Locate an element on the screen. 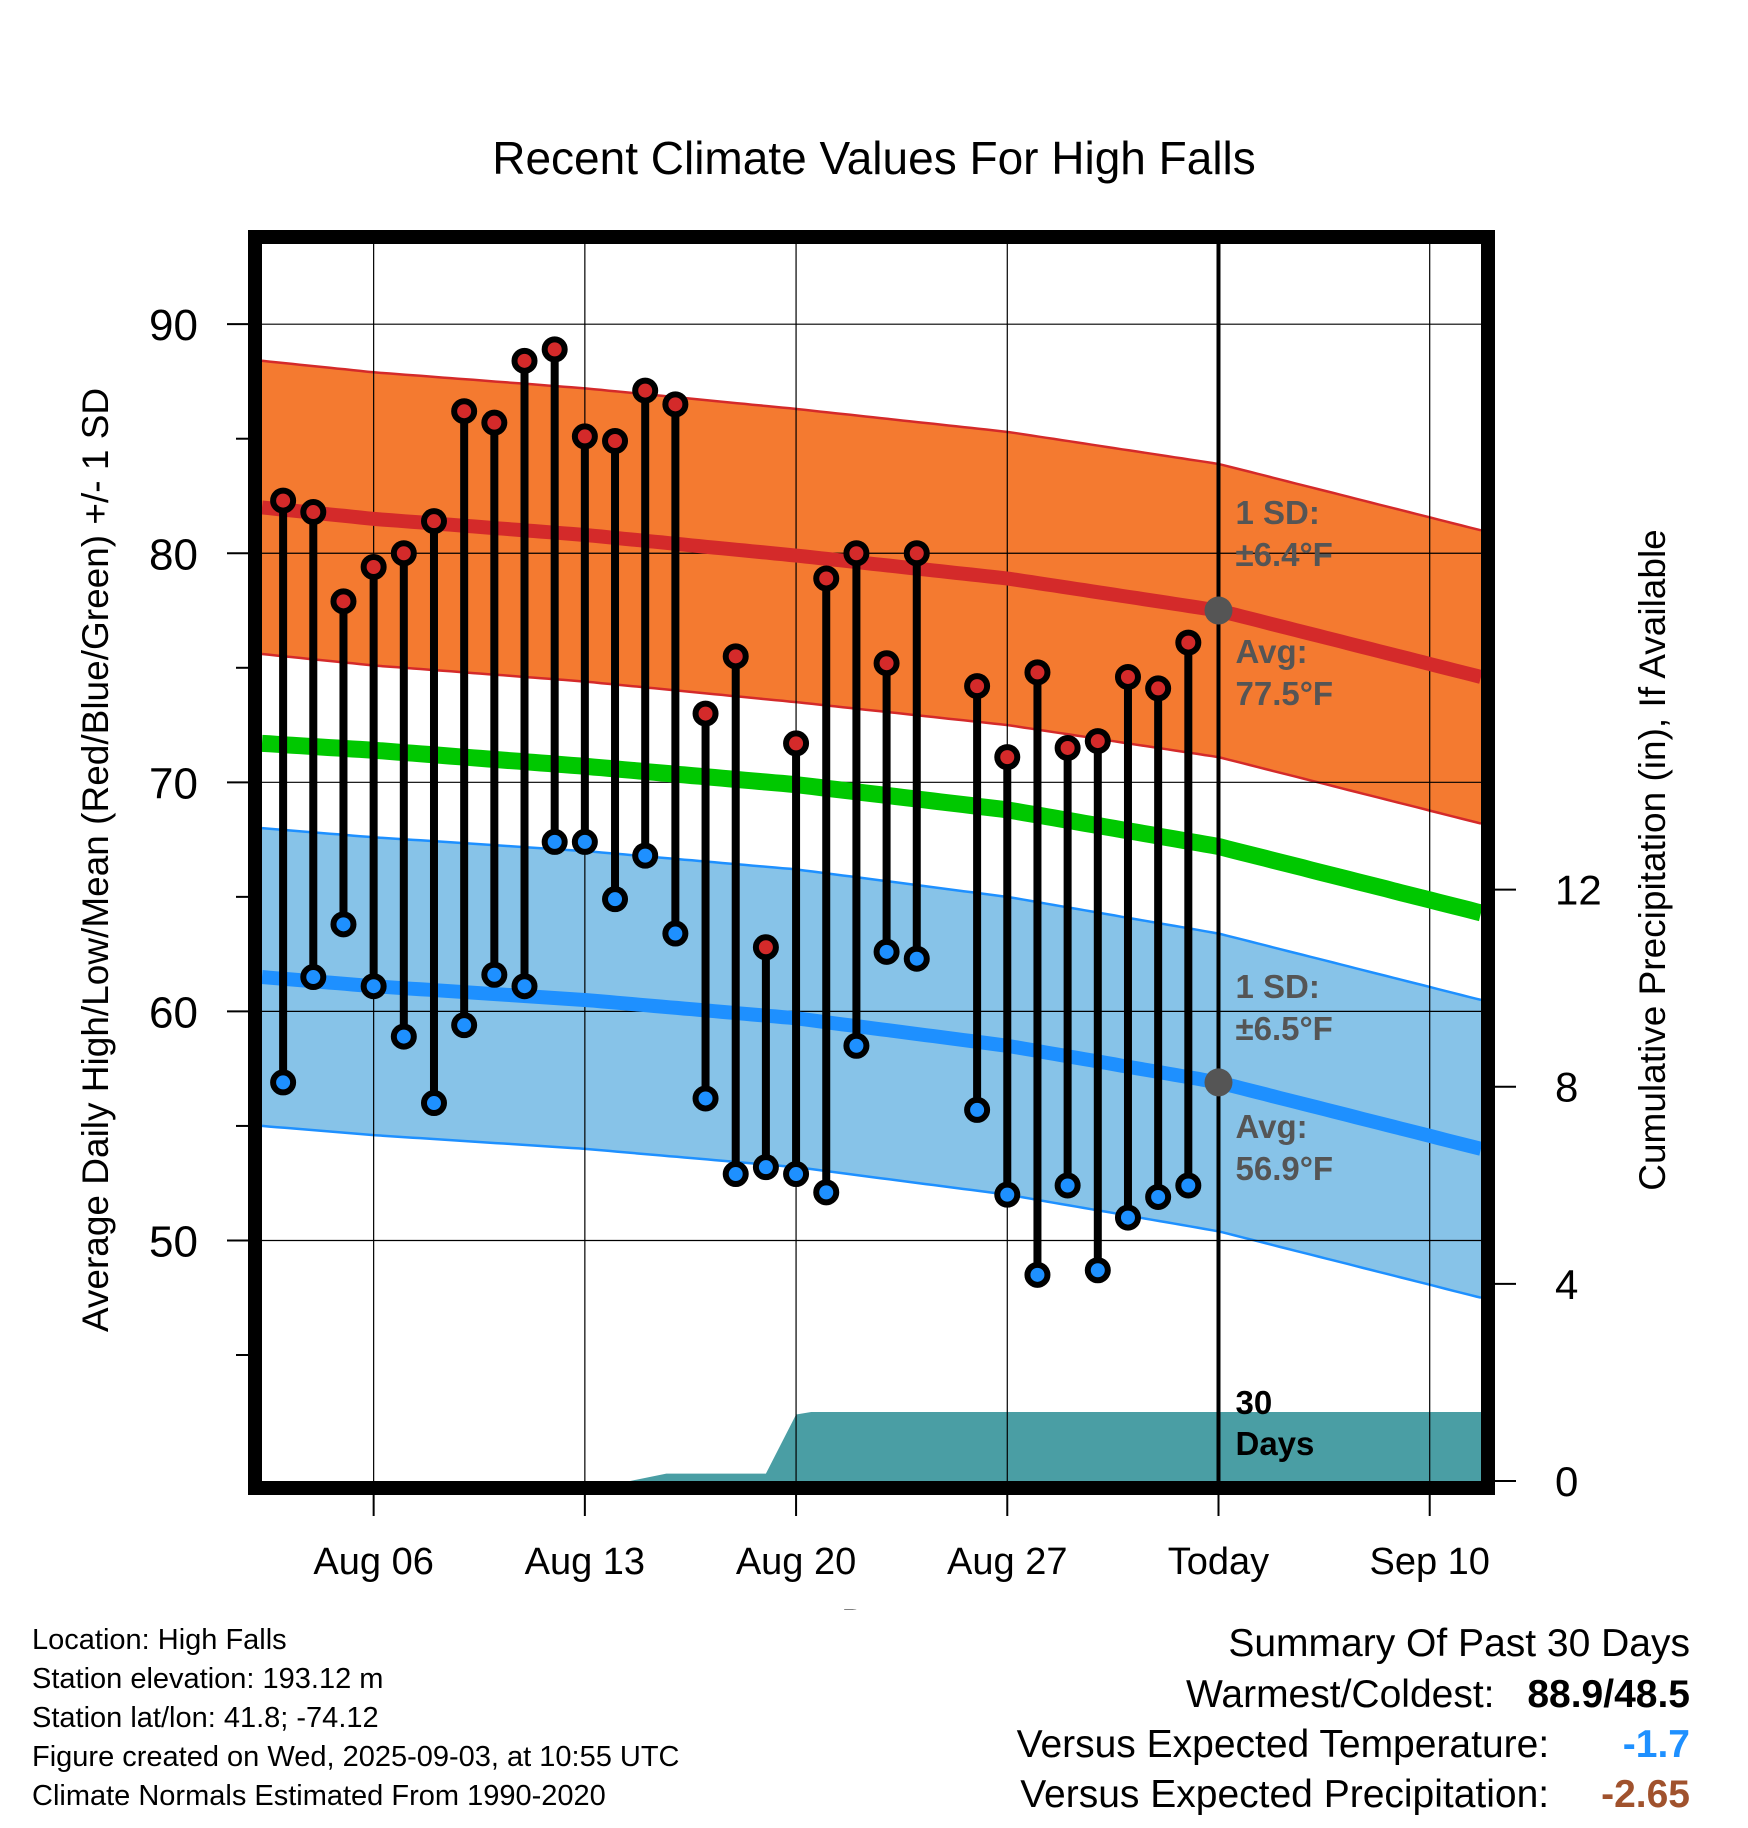 The height and width of the screenshot is (1828, 1748). x-tick-label: Today is located at coordinates (1218, 1562).